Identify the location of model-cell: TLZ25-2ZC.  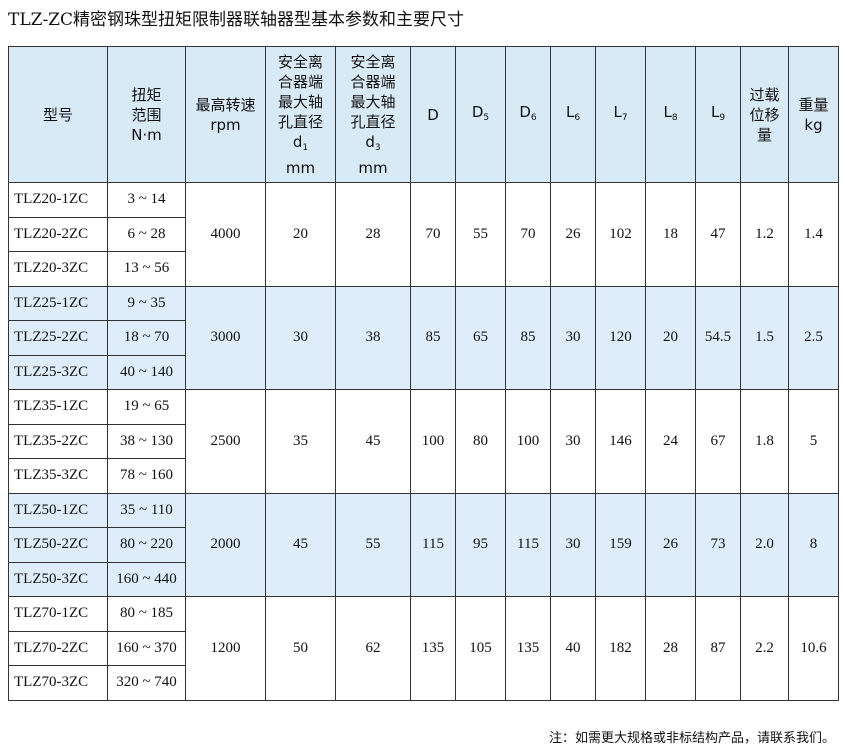
(58, 338).